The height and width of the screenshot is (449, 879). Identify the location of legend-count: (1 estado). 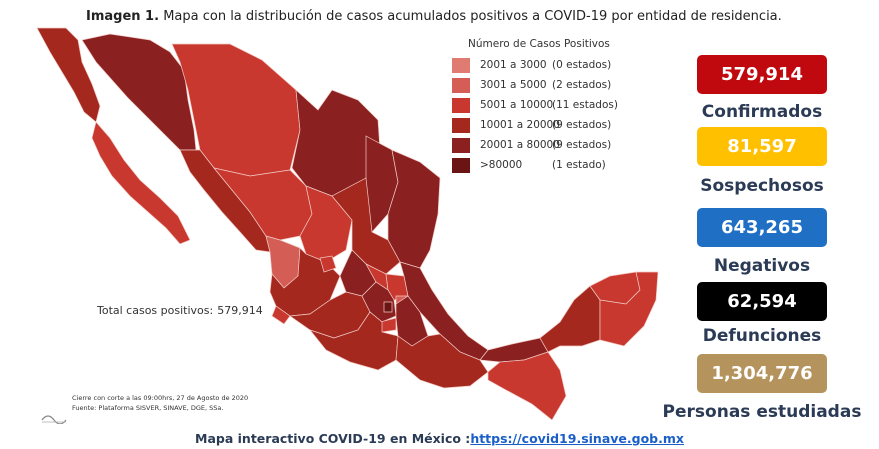
(579, 165).